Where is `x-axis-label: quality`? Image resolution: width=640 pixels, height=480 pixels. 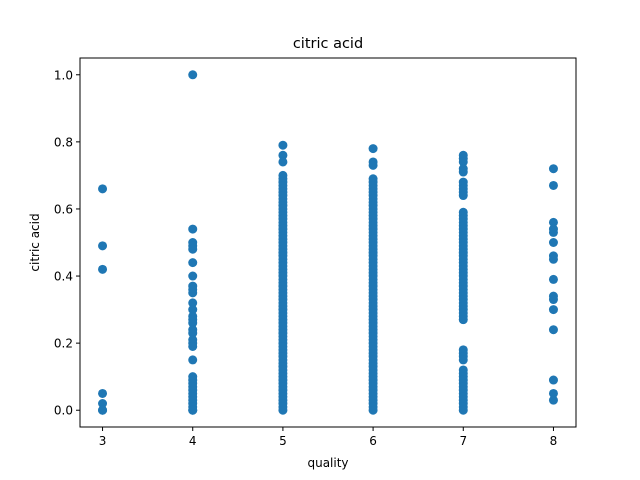 x-axis-label: quality is located at coordinates (327, 463).